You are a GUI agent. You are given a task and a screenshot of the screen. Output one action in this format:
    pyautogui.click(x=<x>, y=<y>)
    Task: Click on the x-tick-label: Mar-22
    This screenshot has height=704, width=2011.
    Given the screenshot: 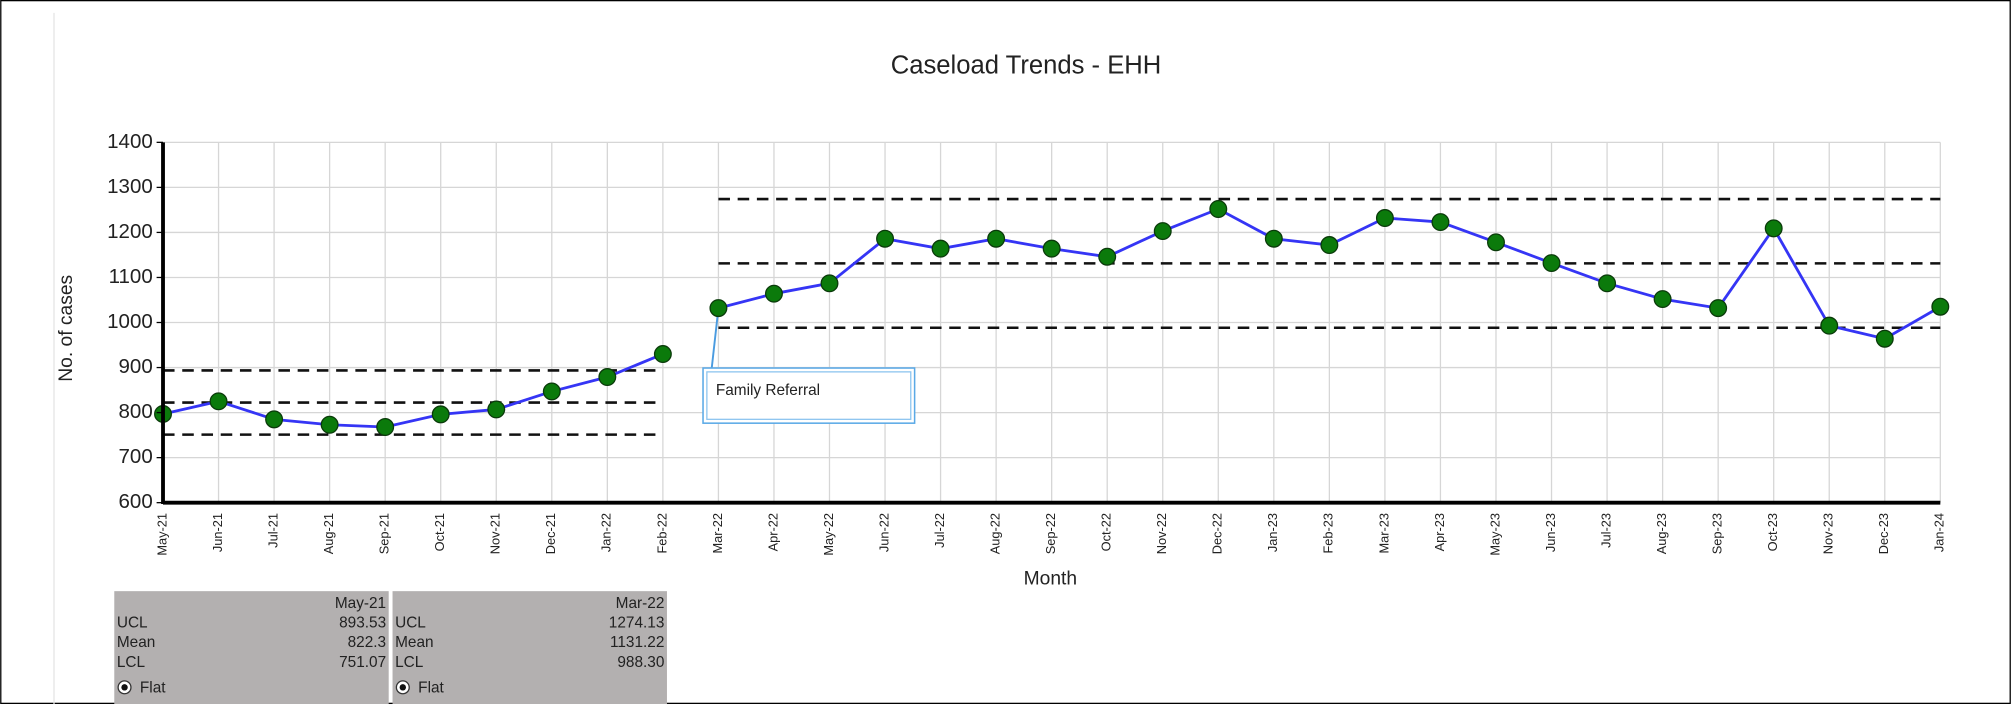 What is the action you would take?
    pyautogui.click(x=717, y=533)
    